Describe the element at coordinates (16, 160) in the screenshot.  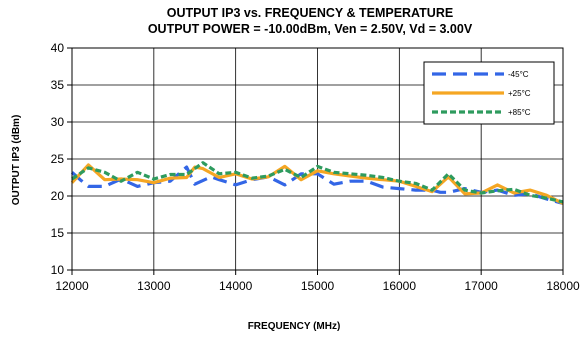
I see `y-axis-title: OUTPUT IP3 (dBm)` at that location.